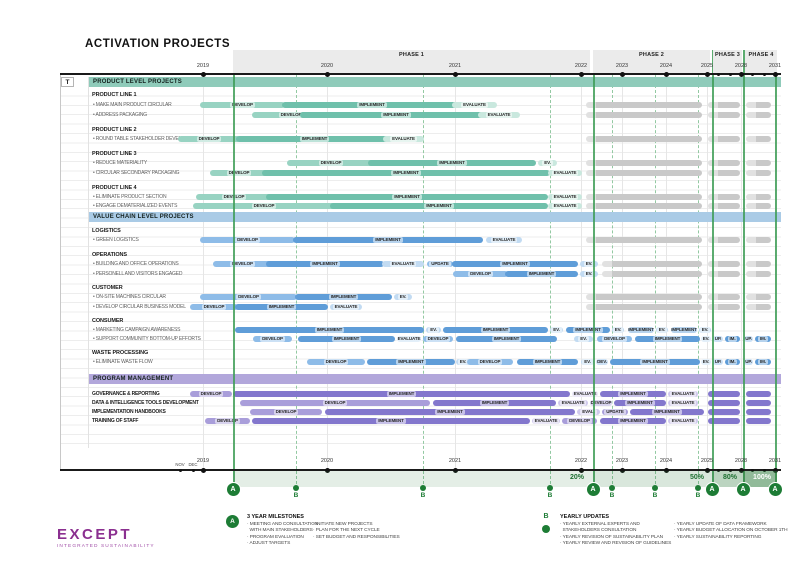 The image size is (800, 565). Describe the element at coordinates (727, 479) in the screenshot. I see `progress-band-segment` at that location.